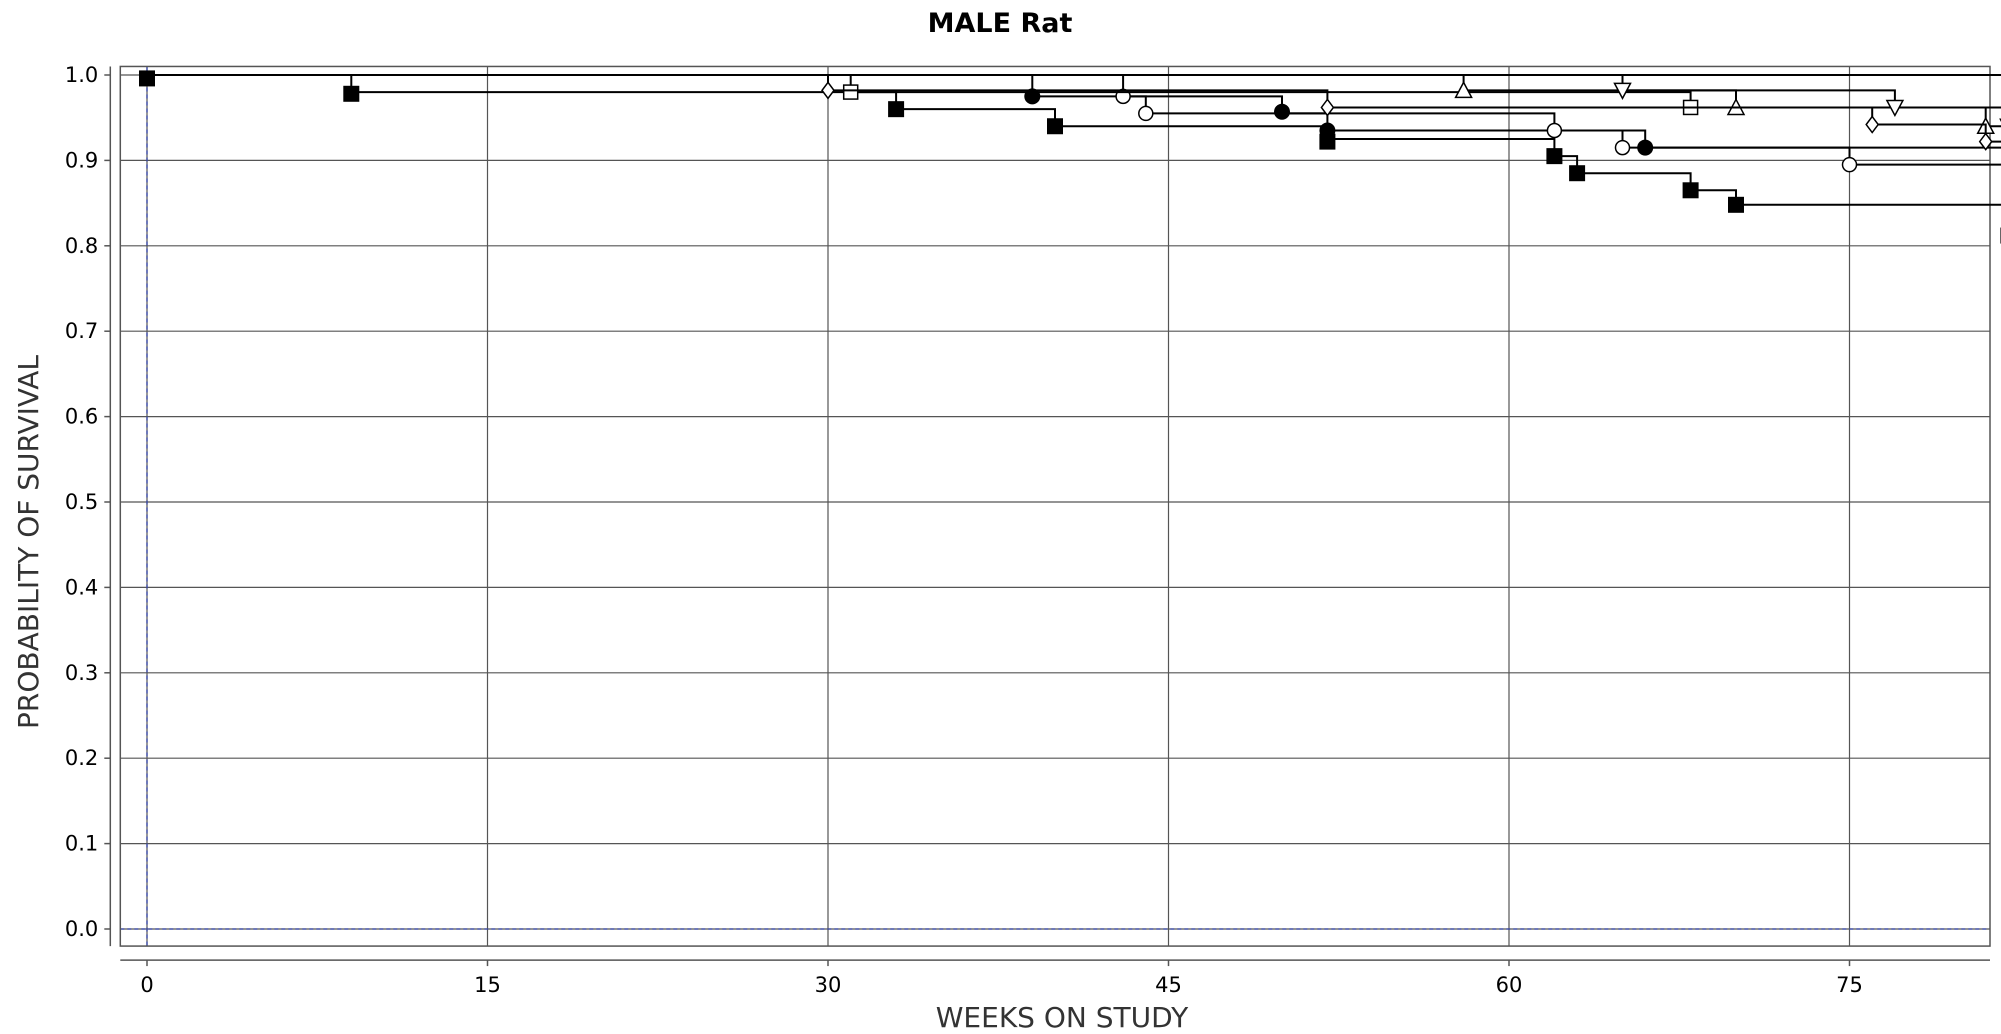 The width and height of the screenshot is (2001, 1034). I want to click on y-tick-label: 0.0, so click(81, 929).